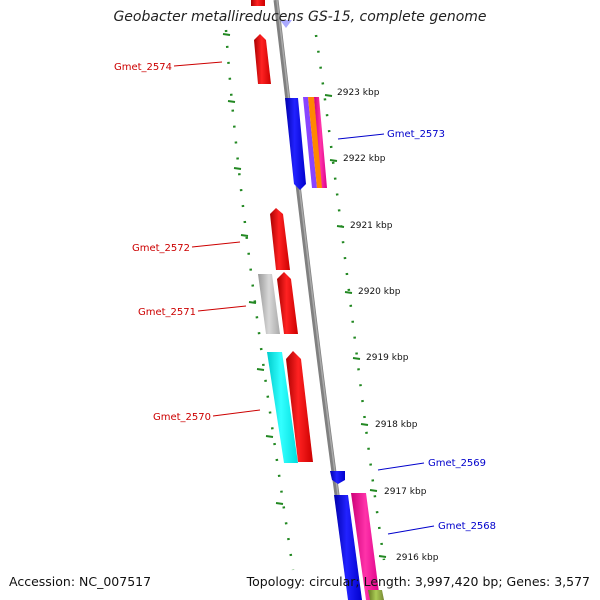 The width and height of the screenshot is (600, 600). I want to click on gene-label-gmet-2574: Gmet_2574, so click(143, 67).